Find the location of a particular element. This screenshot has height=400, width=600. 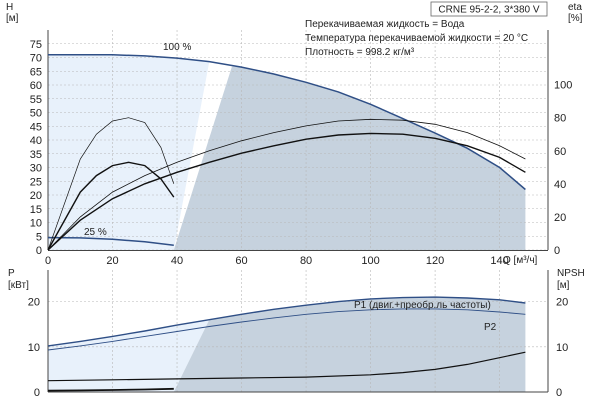

y2-tick-label: 40 is located at coordinates (560, 185).